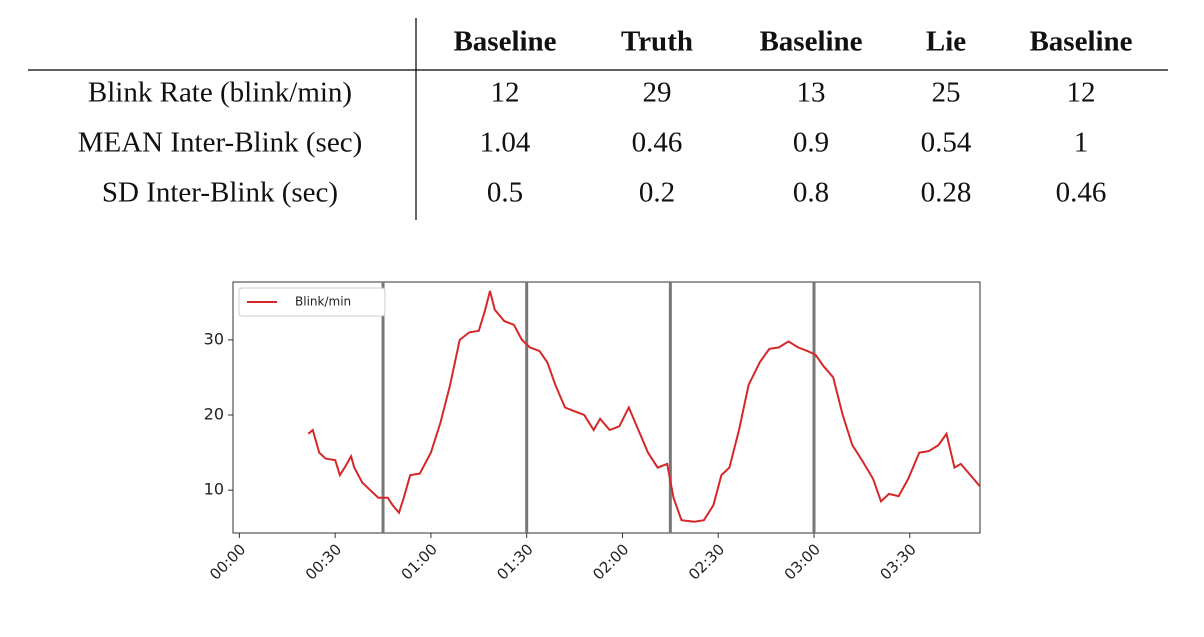  Describe the element at coordinates (657, 193) in the screenshot. I see `cell: 0.2` at that location.